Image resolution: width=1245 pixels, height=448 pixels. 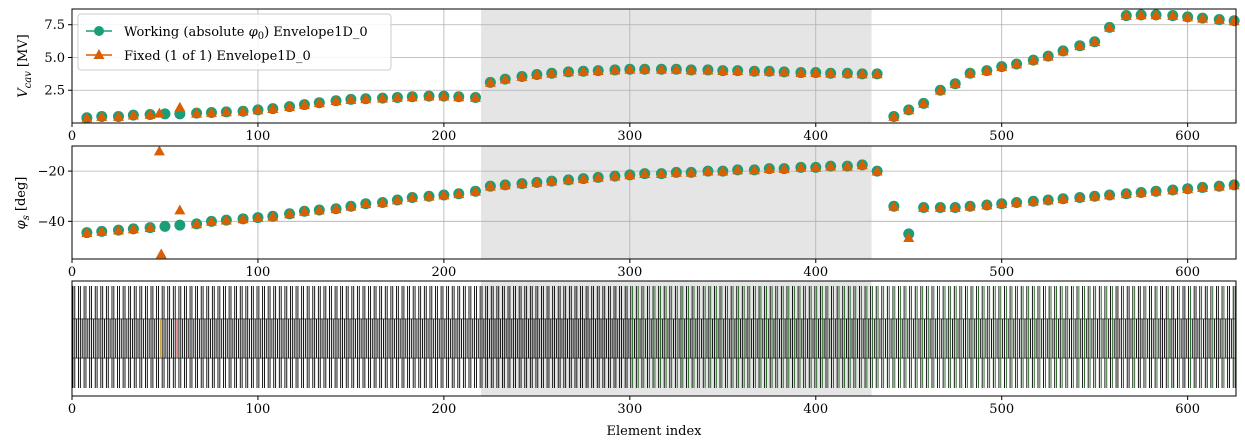 I want to click on legend-marker-fixed, so click(x=99, y=54).